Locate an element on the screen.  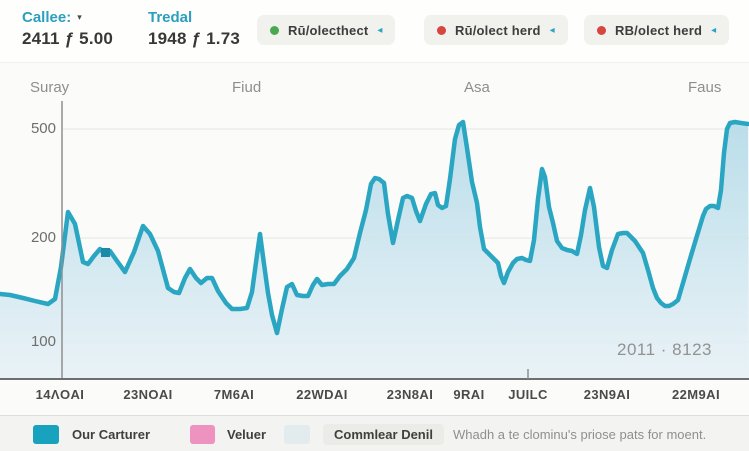
legend-item-veluer: Veluer is located at coordinates (228, 433).